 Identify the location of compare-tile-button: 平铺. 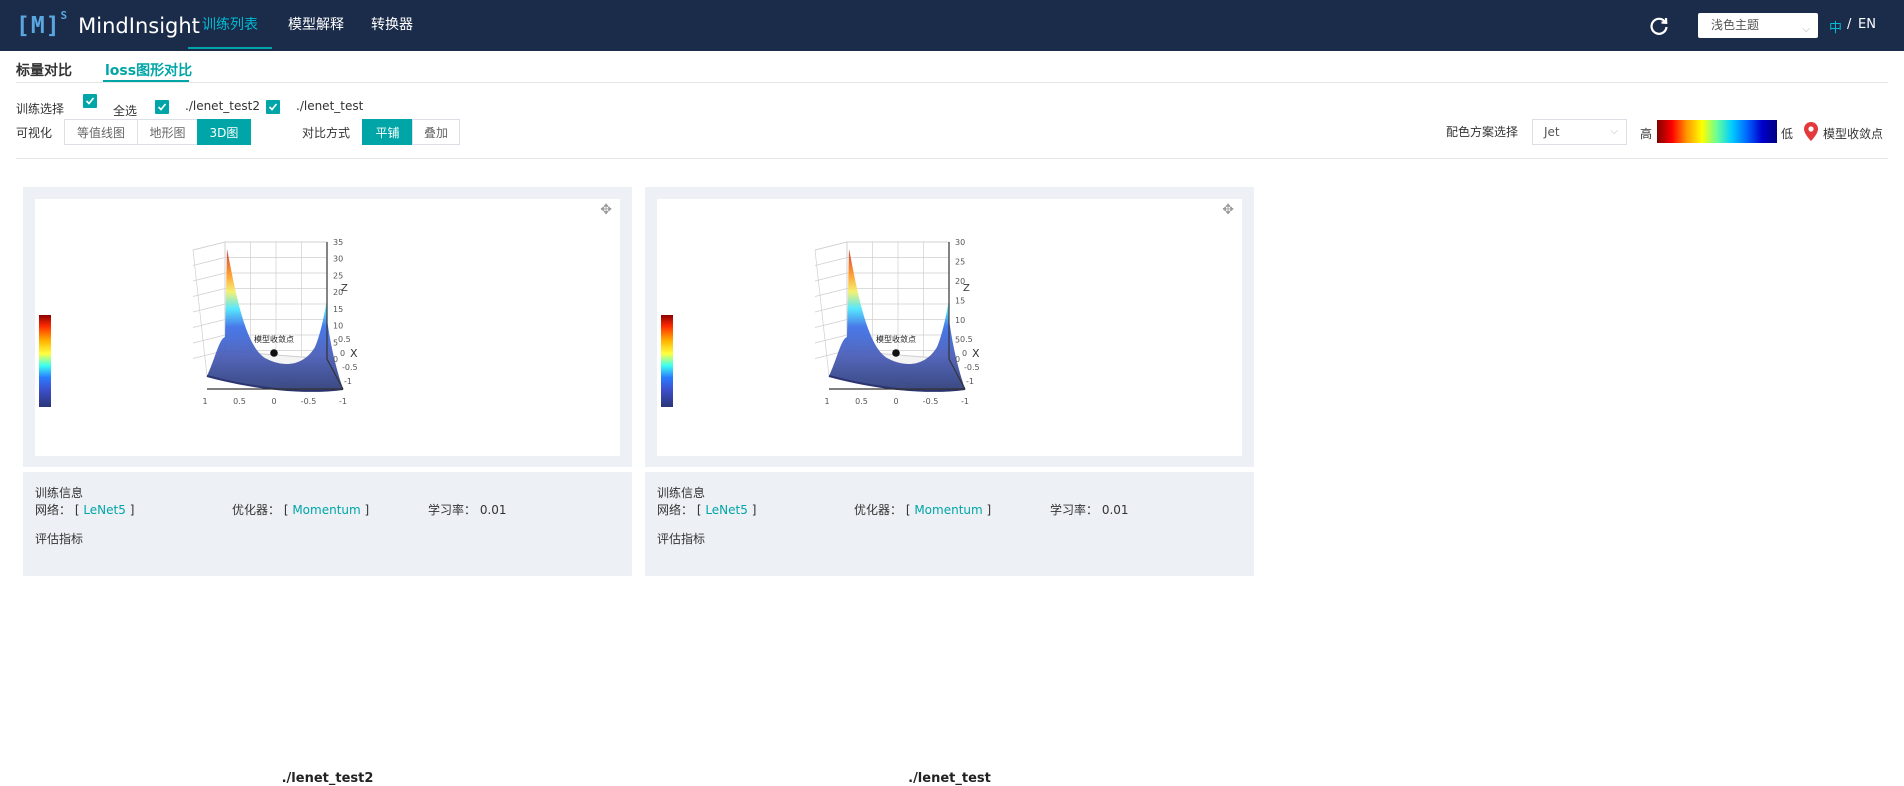
(387, 132).